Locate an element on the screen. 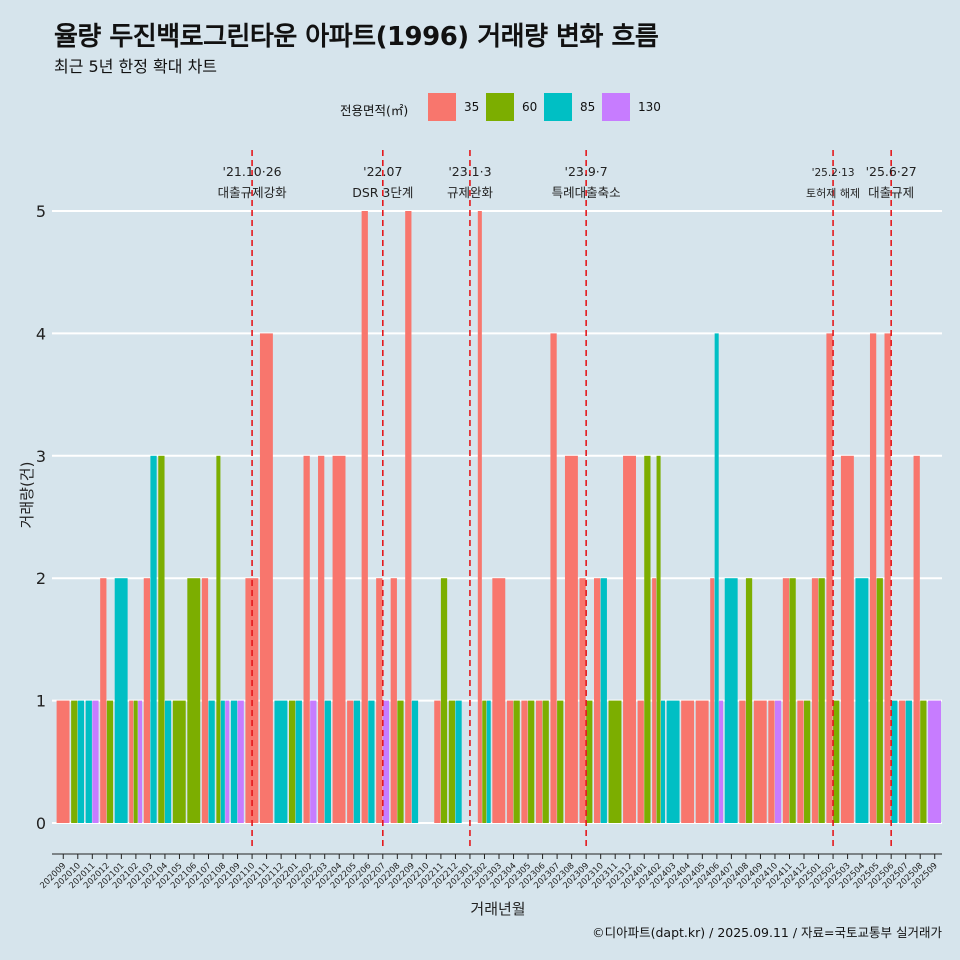 Image resolution: width=960 pixels, height=960 pixels. legend-label-130: 130 is located at coordinates (649, 107).